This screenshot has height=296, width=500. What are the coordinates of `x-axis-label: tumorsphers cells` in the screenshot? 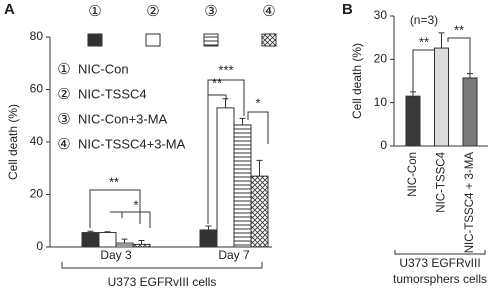 It's located at (440, 279).